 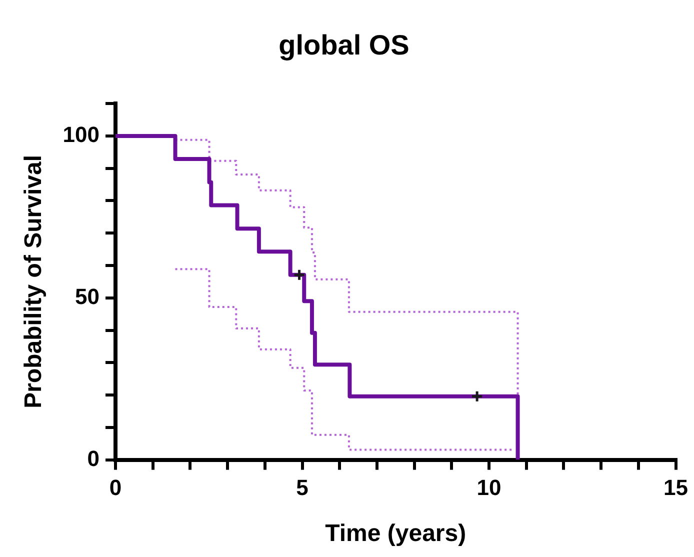 I want to click on y-tick-label: 0, so click(x=93, y=458).